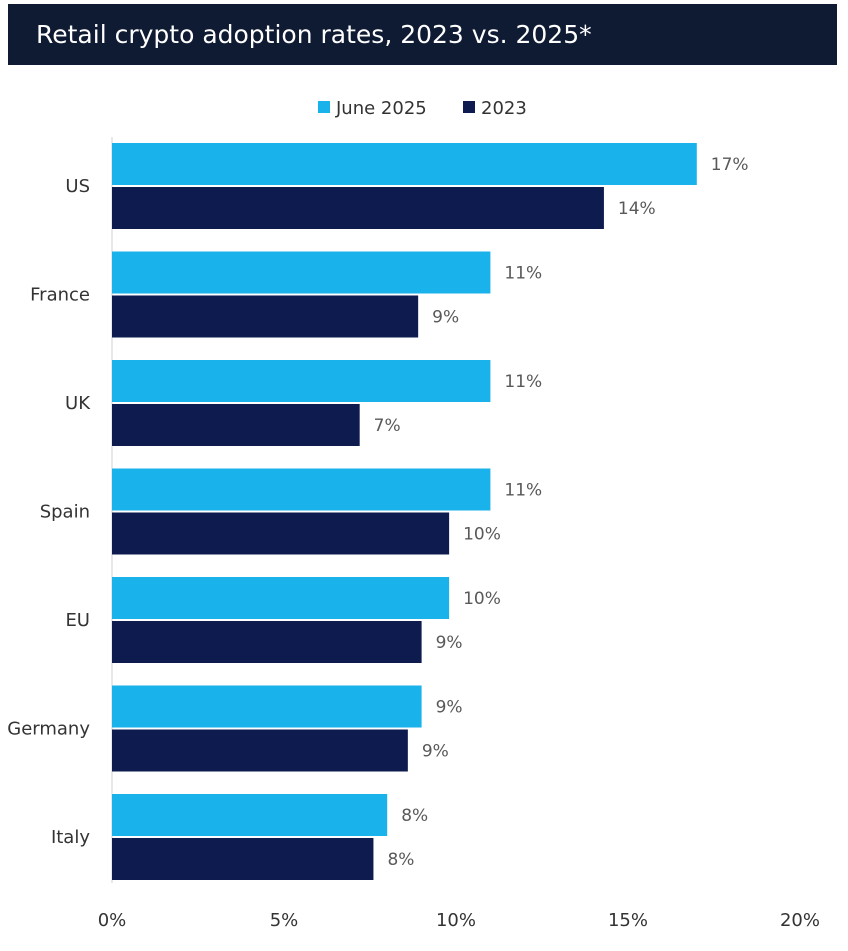 The height and width of the screenshot is (951, 848). What do you see at coordinates (236, 425) in the screenshot?
I see `bar-uk-2023` at bounding box center [236, 425].